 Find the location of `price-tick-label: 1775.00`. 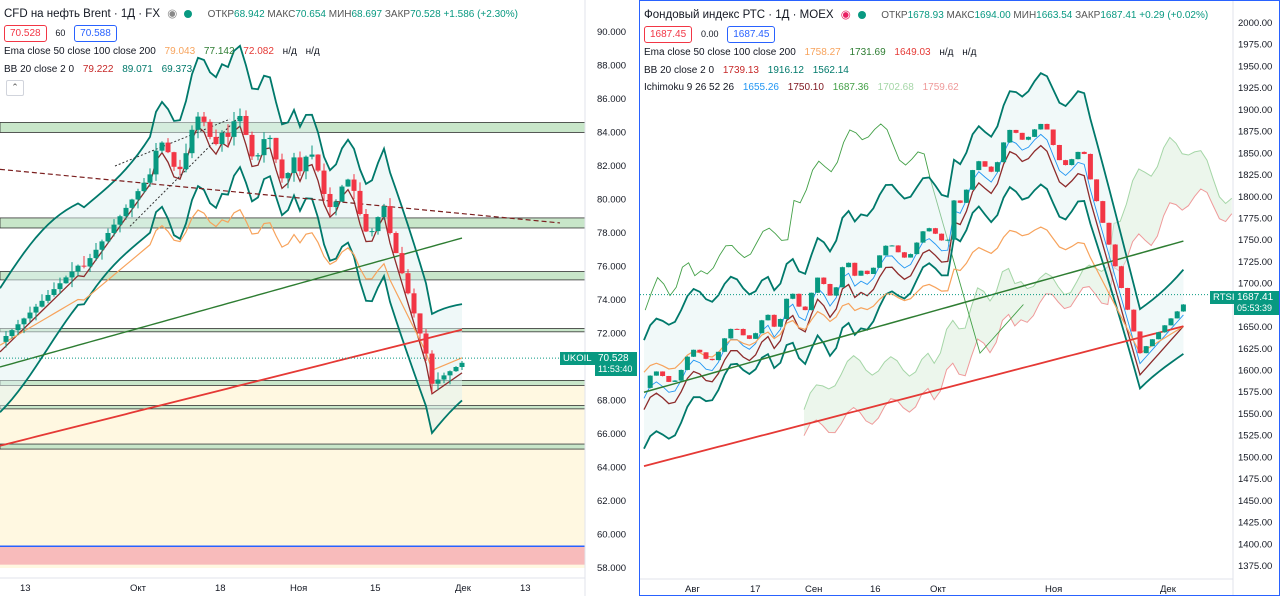

price-tick-label: 1775.00 is located at coordinates (1255, 218).